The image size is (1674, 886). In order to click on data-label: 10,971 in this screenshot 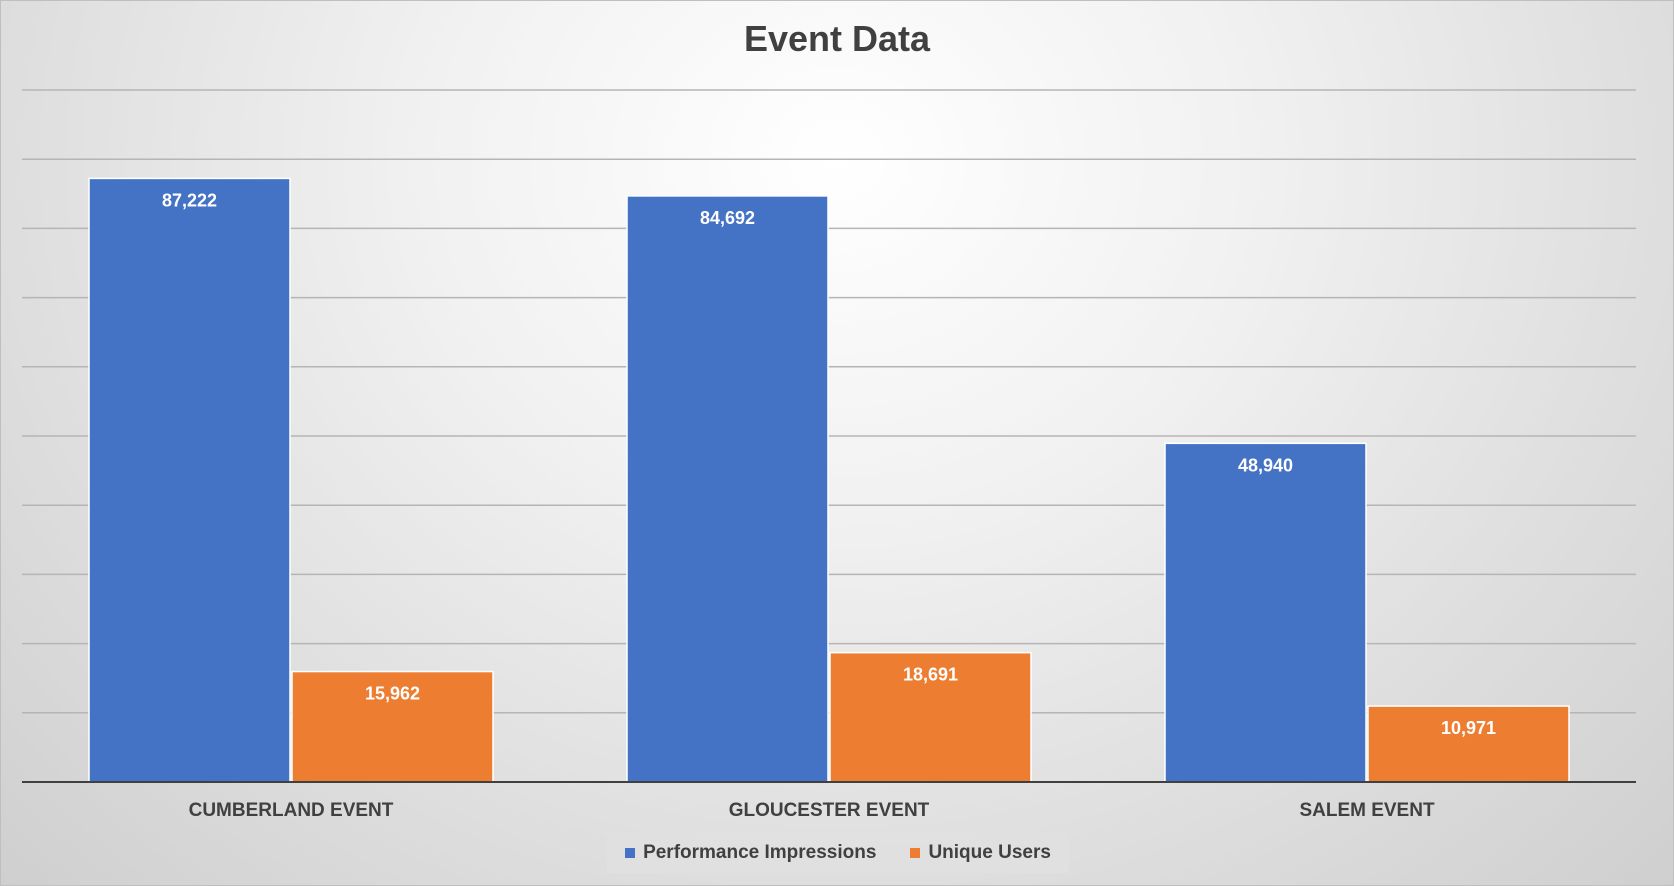, I will do `click(1468, 728)`.